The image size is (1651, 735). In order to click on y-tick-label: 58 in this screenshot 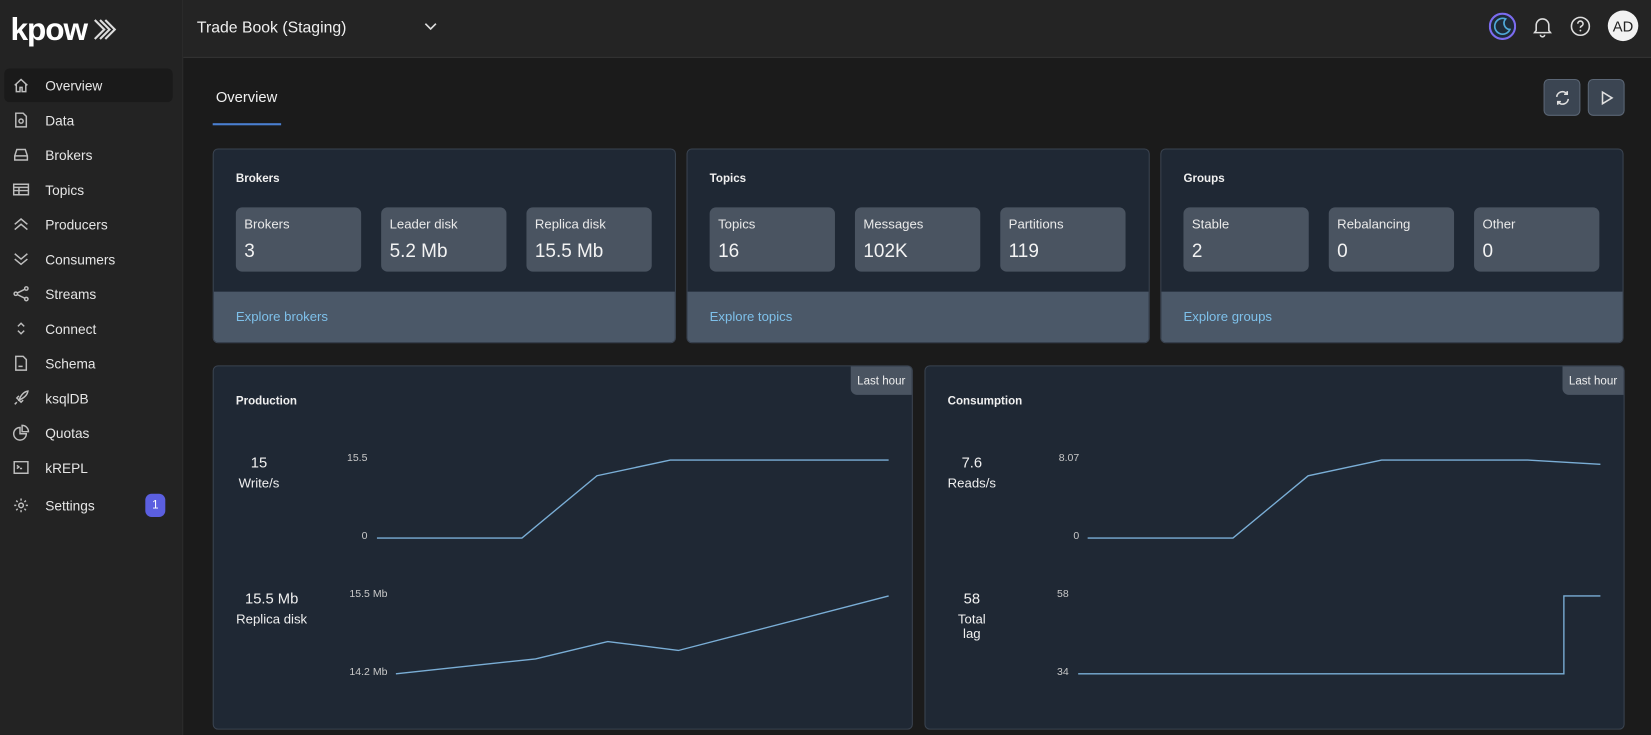, I will do `click(1062, 594)`.